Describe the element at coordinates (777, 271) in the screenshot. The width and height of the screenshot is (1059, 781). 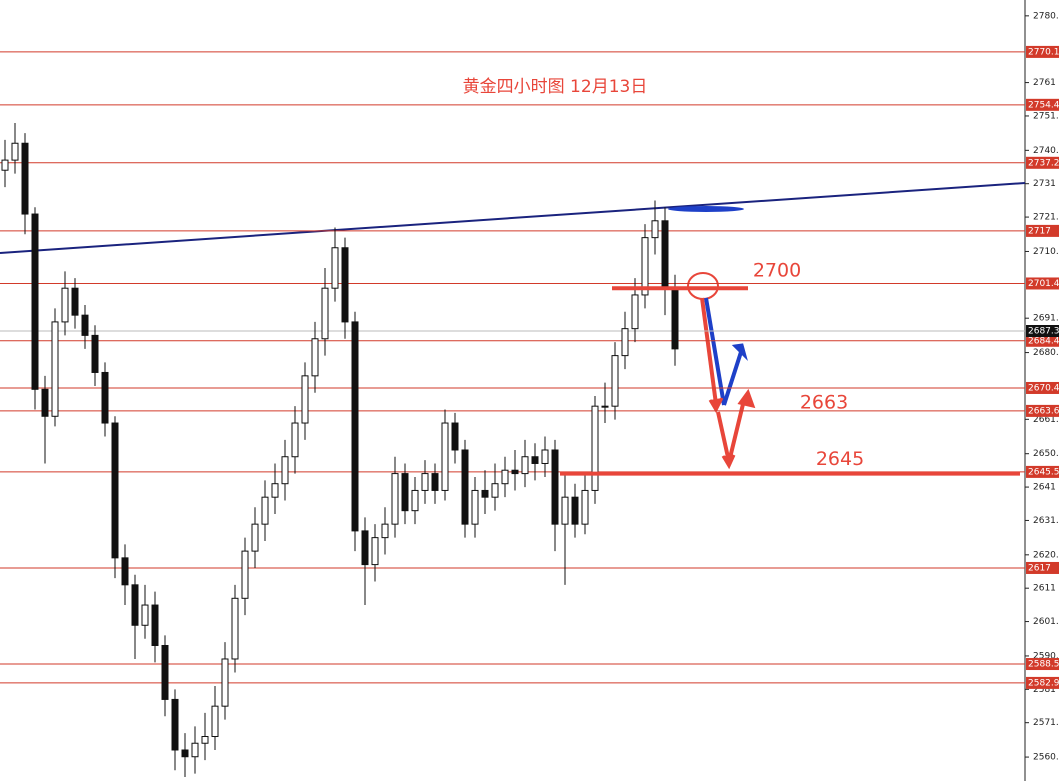
I see `marked-level-label: 2700` at that location.